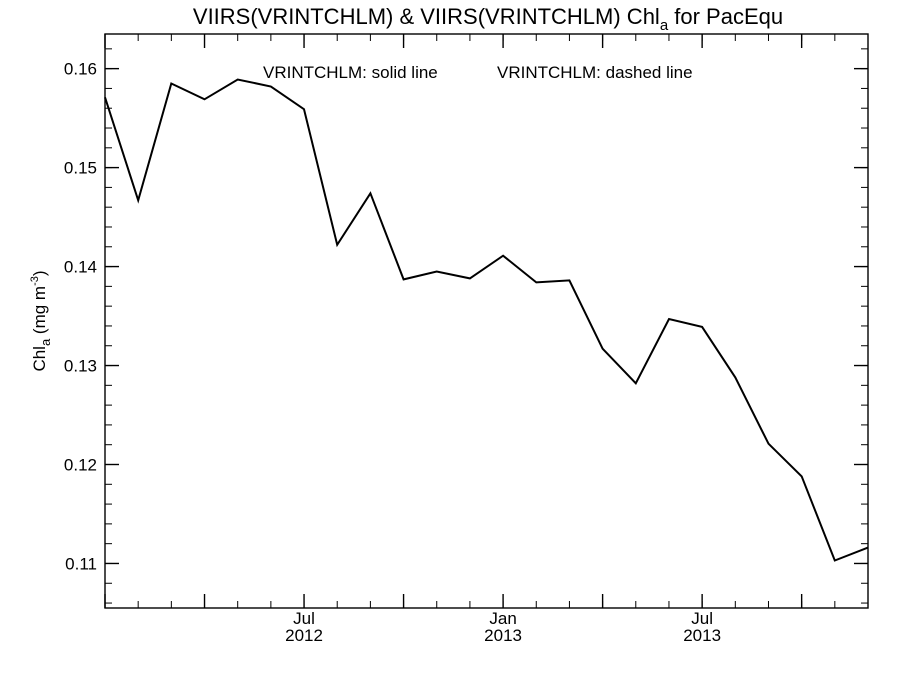  Describe the element at coordinates (304, 635) in the screenshot. I see `x-tick-year-label: 2012` at that location.